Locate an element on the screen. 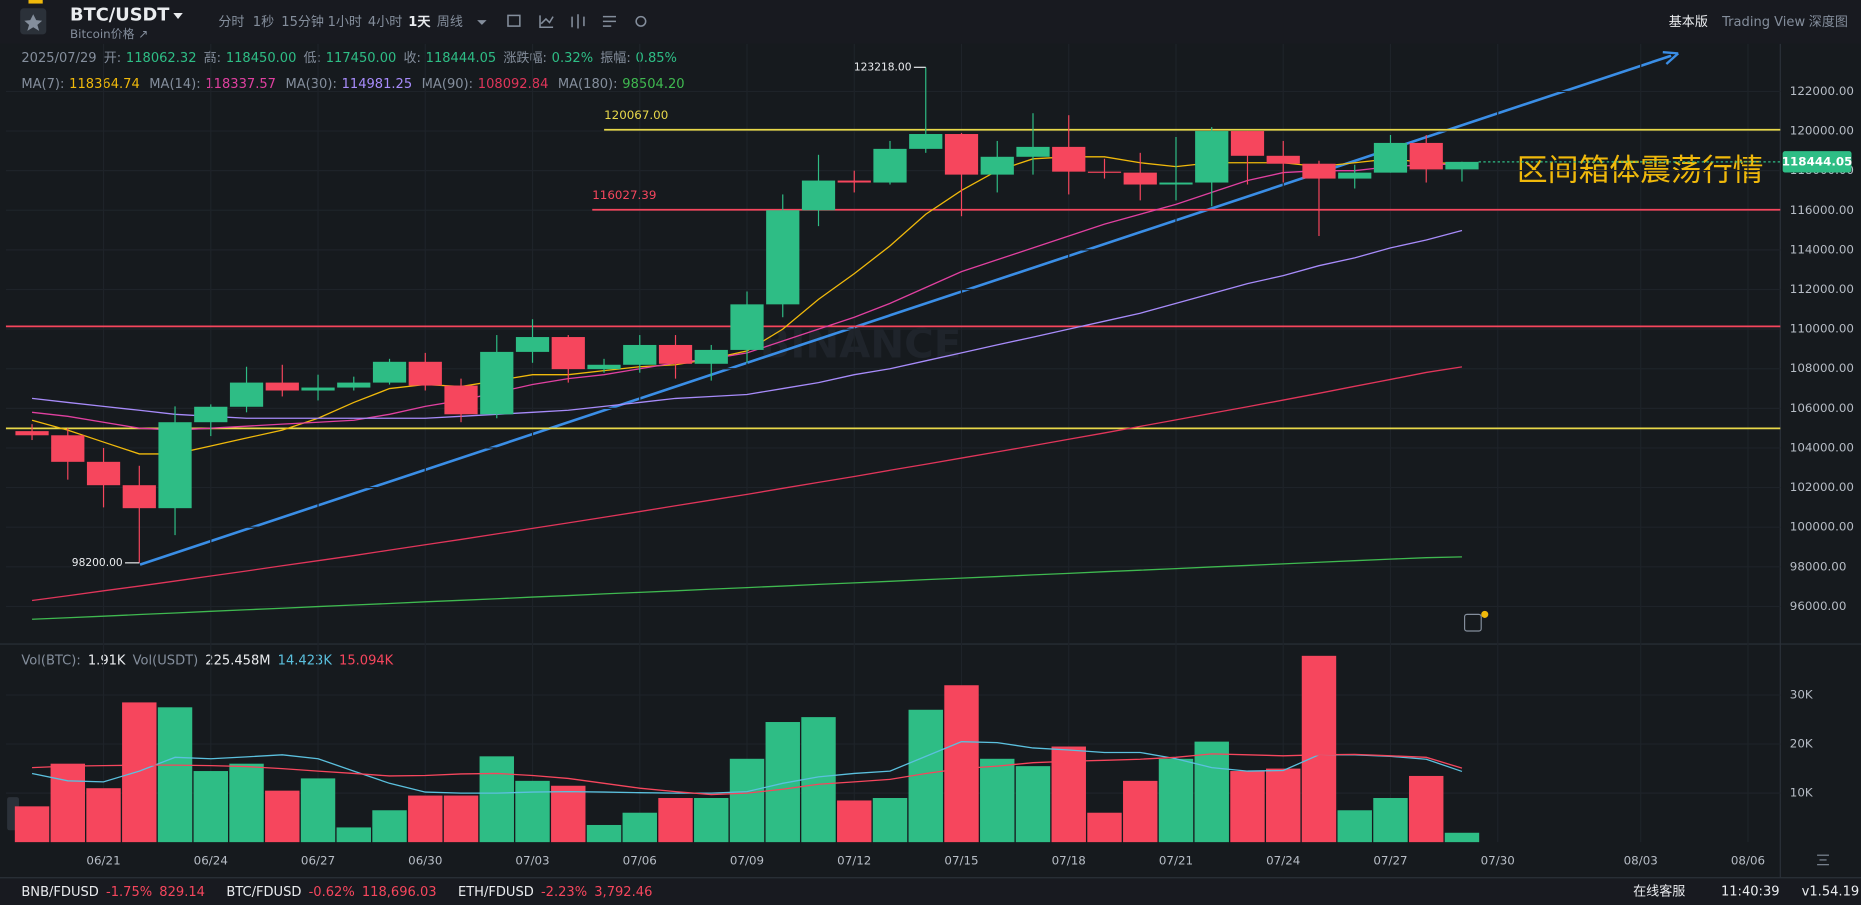 This screenshot has height=905, width=1861. view-tab: 深度图 is located at coordinates (1828, 22).